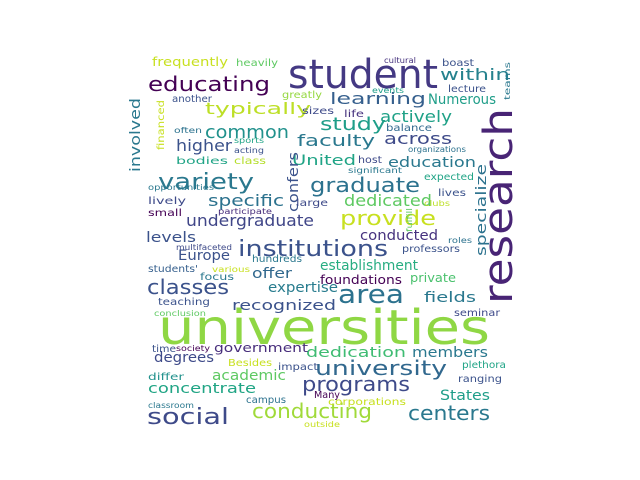 The height and width of the screenshot is (480, 640). I want to click on word-classroom: classroom, so click(171, 405).